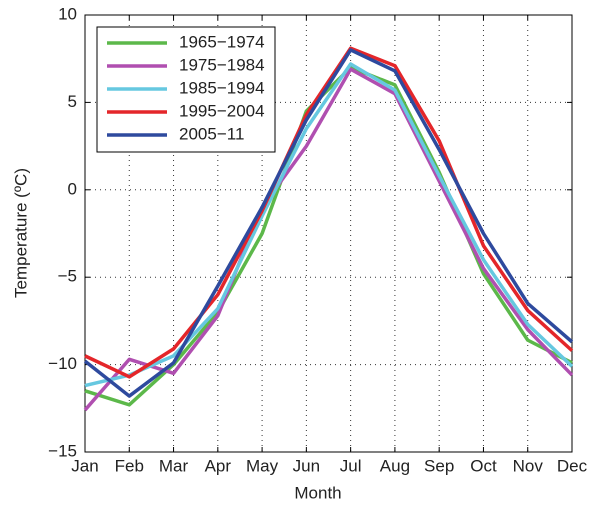 This screenshot has width=591, height=511. I want to click on x-tick-label: Jan, so click(84, 465).